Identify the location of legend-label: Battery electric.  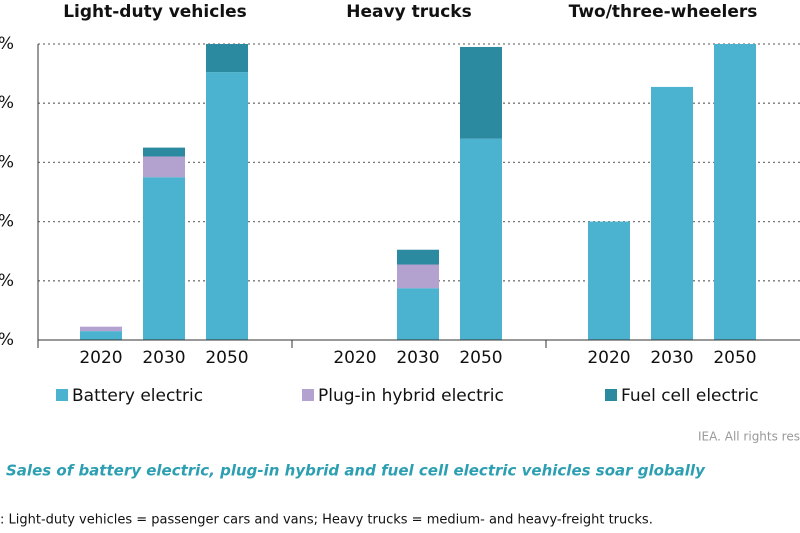
(137, 396).